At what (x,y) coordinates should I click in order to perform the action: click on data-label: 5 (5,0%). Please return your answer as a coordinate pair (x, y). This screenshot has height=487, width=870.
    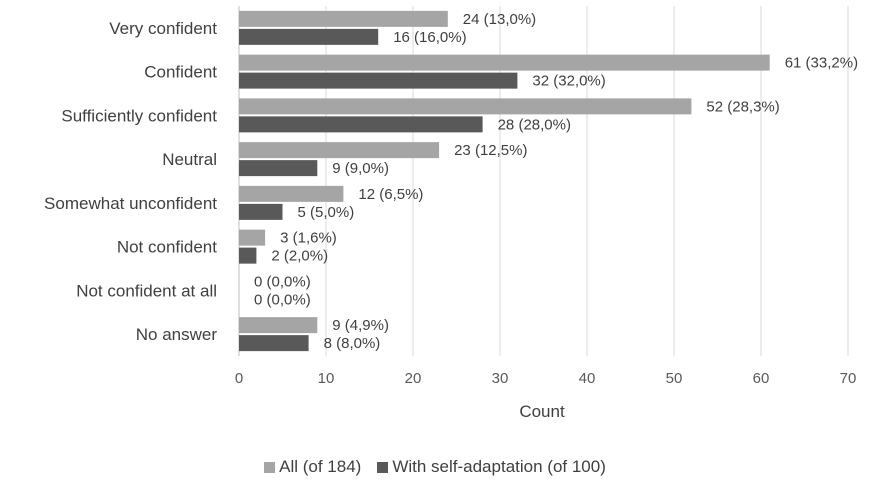
    Looking at the image, I should click on (326, 212).